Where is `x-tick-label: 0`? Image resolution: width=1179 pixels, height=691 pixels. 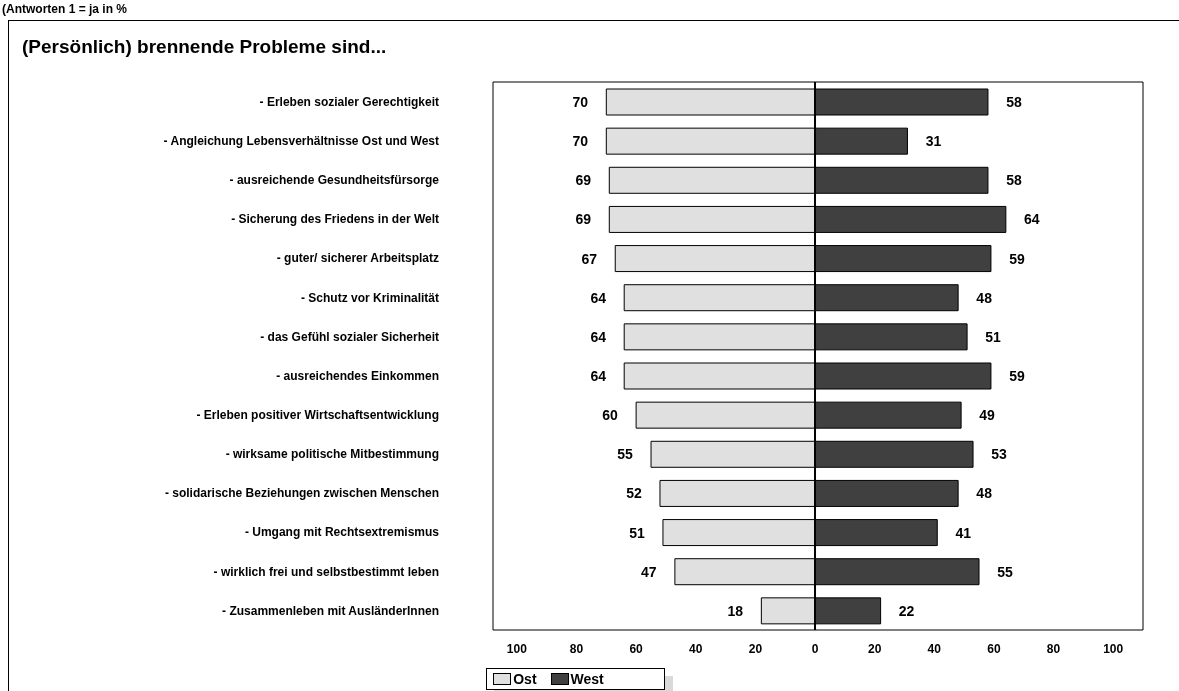 x-tick-label: 0 is located at coordinates (815, 648).